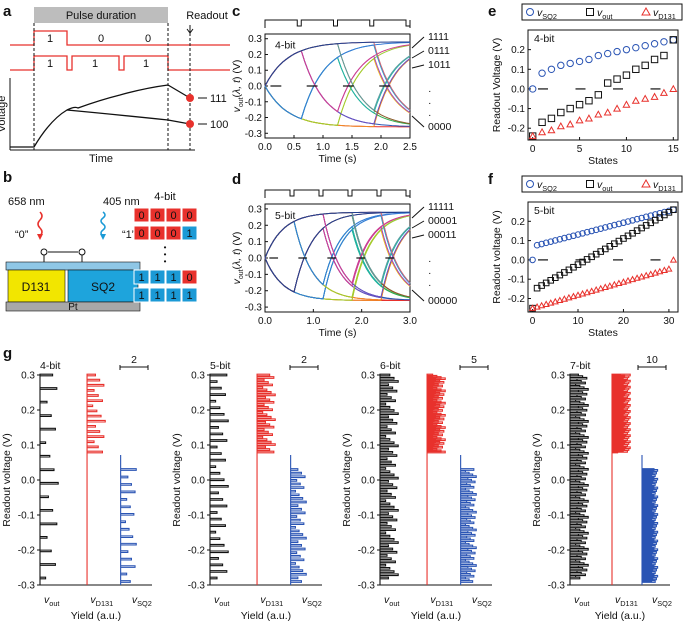  I want to click on pulse-duration-box, so click(101, 15).